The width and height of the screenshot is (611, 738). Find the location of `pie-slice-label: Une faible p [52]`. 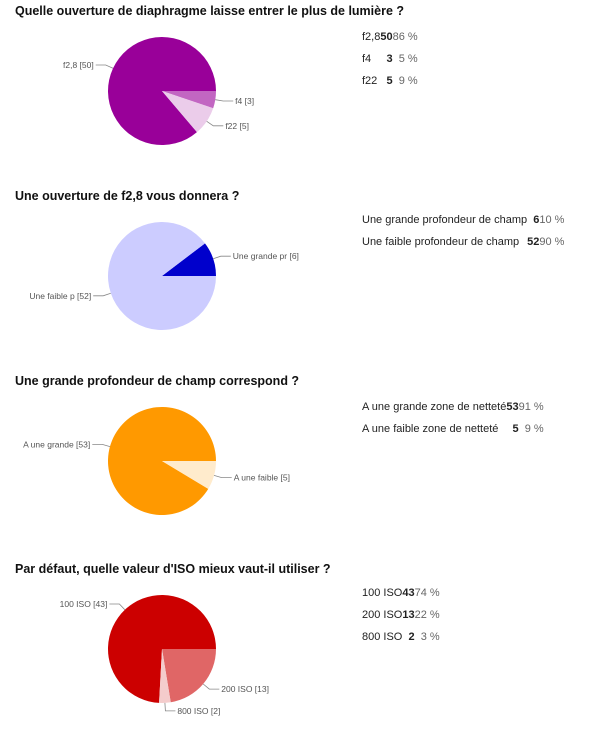

pie-slice-label: Une faible p [52] is located at coordinates (60, 296).